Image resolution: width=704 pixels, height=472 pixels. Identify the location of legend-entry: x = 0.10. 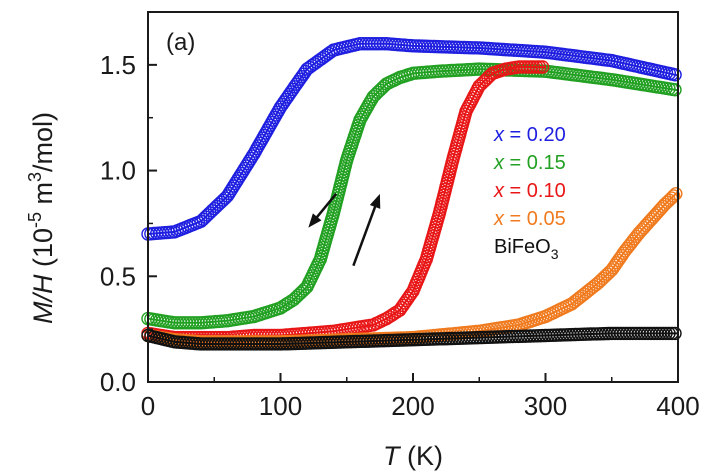
(529, 191).